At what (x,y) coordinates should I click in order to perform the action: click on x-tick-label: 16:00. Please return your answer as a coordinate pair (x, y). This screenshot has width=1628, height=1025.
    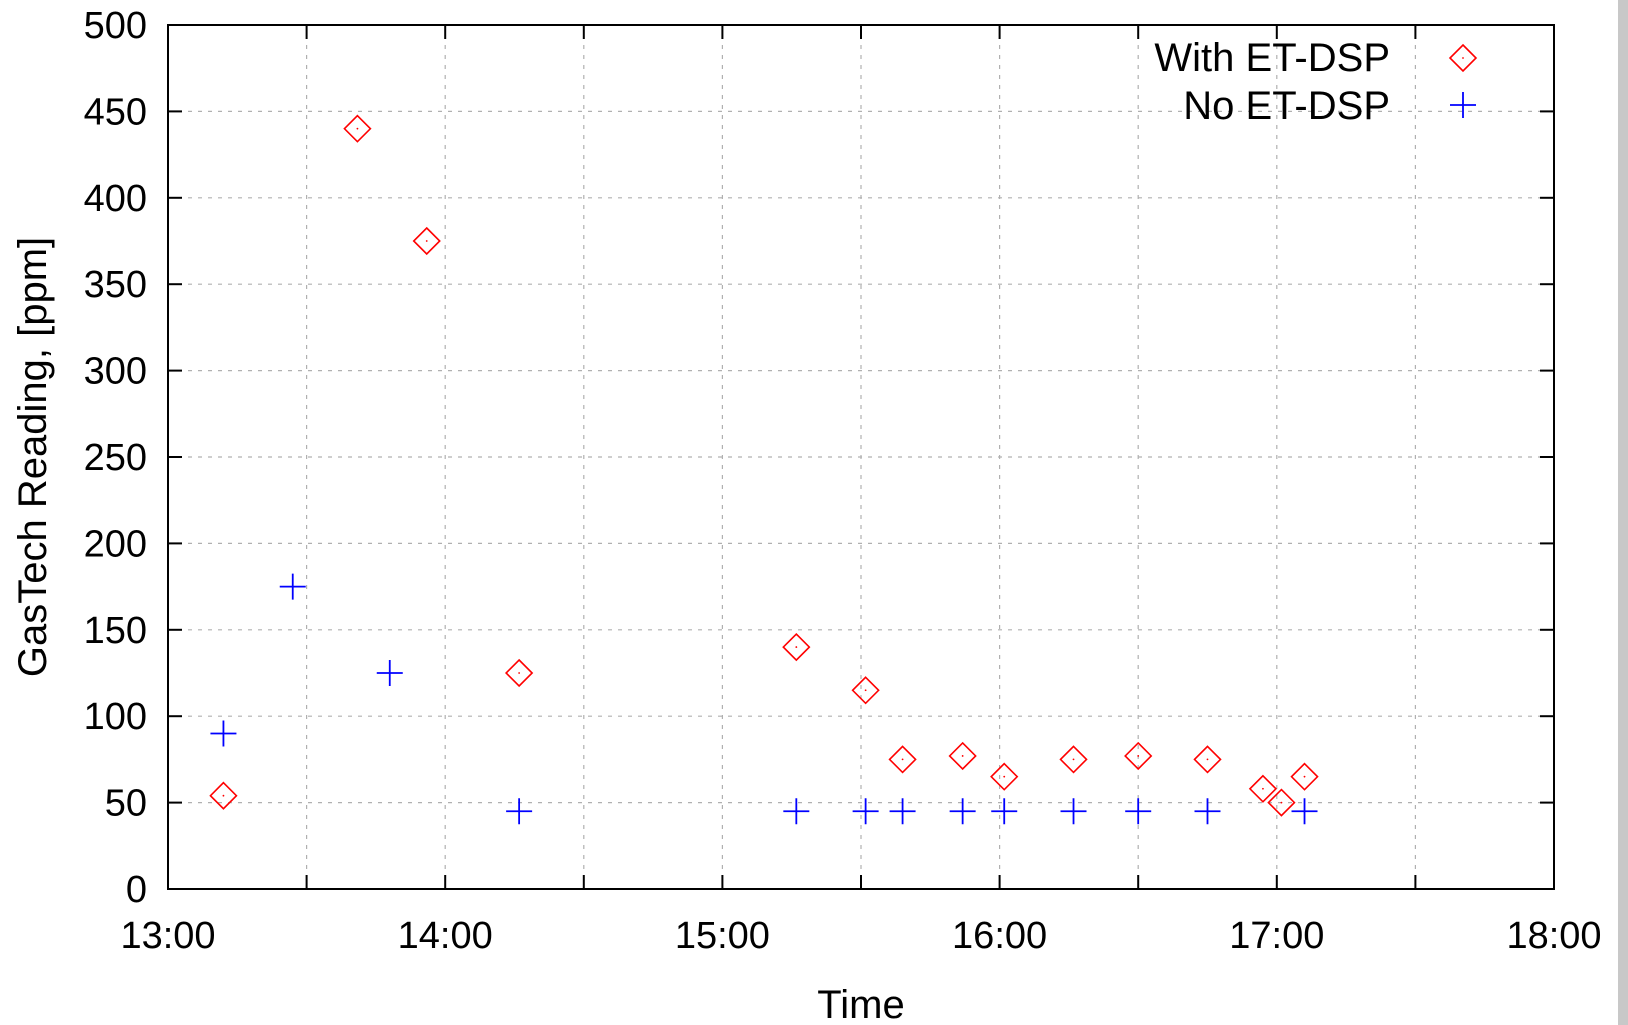
    Looking at the image, I should click on (999, 936).